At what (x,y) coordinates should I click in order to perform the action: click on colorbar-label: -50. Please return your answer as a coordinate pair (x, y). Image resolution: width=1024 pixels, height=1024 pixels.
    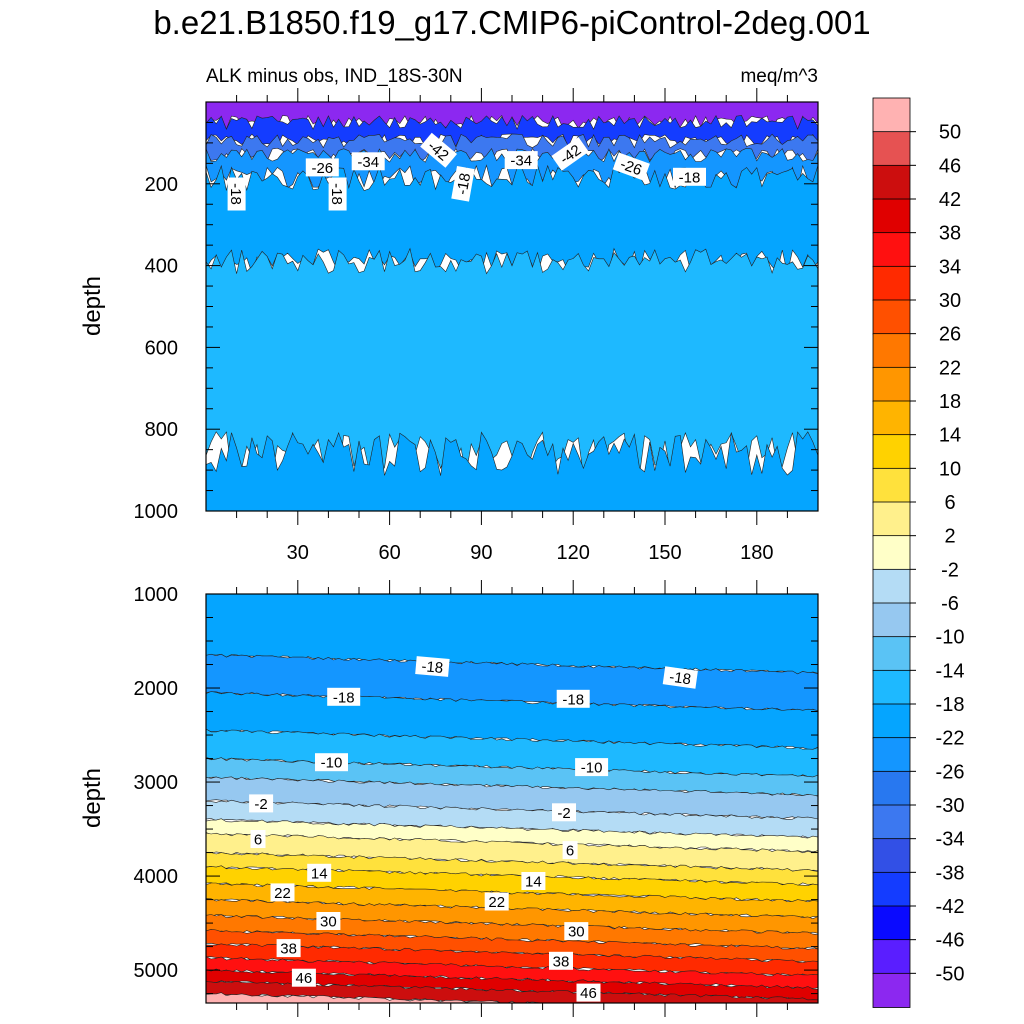
    Looking at the image, I should click on (950, 974).